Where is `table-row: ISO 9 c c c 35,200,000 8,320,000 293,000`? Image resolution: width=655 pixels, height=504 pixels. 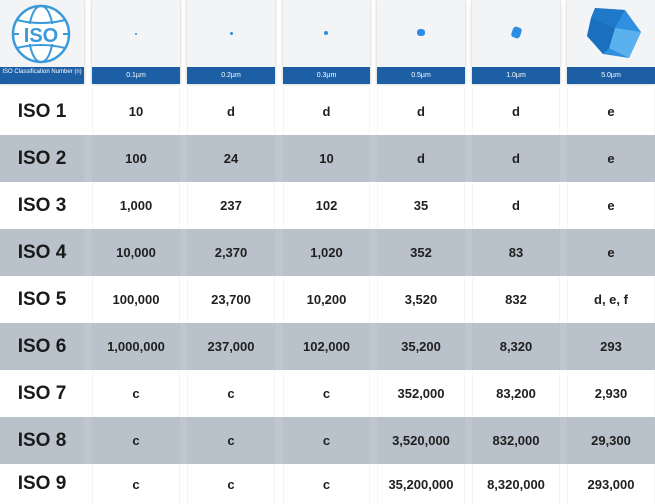 table-row: ISO 9 c c c 35,200,000 8,320,000 293,000 is located at coordinates (327, 484).